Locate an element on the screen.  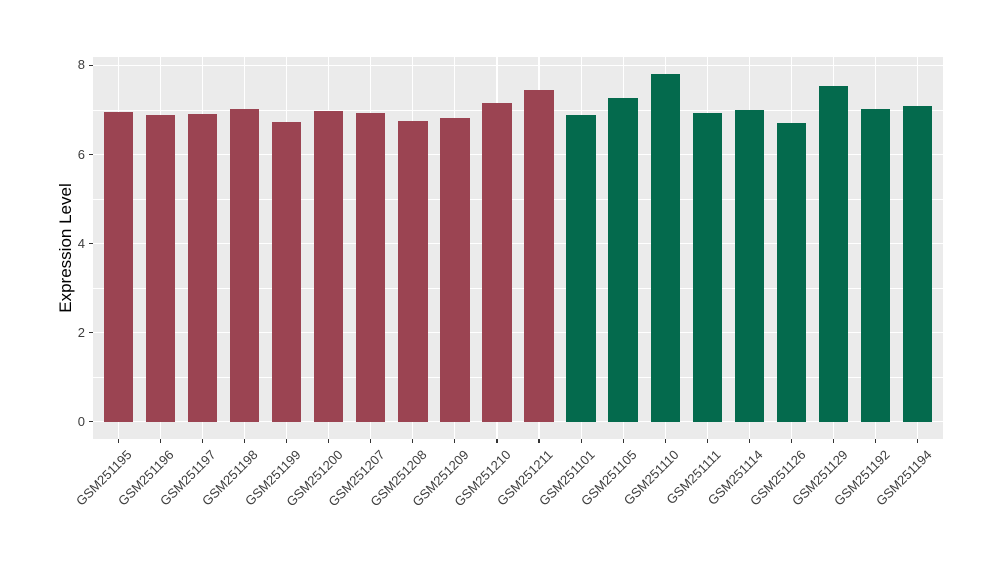
y-tick-label: 4 is located at coordinates (81, 243).